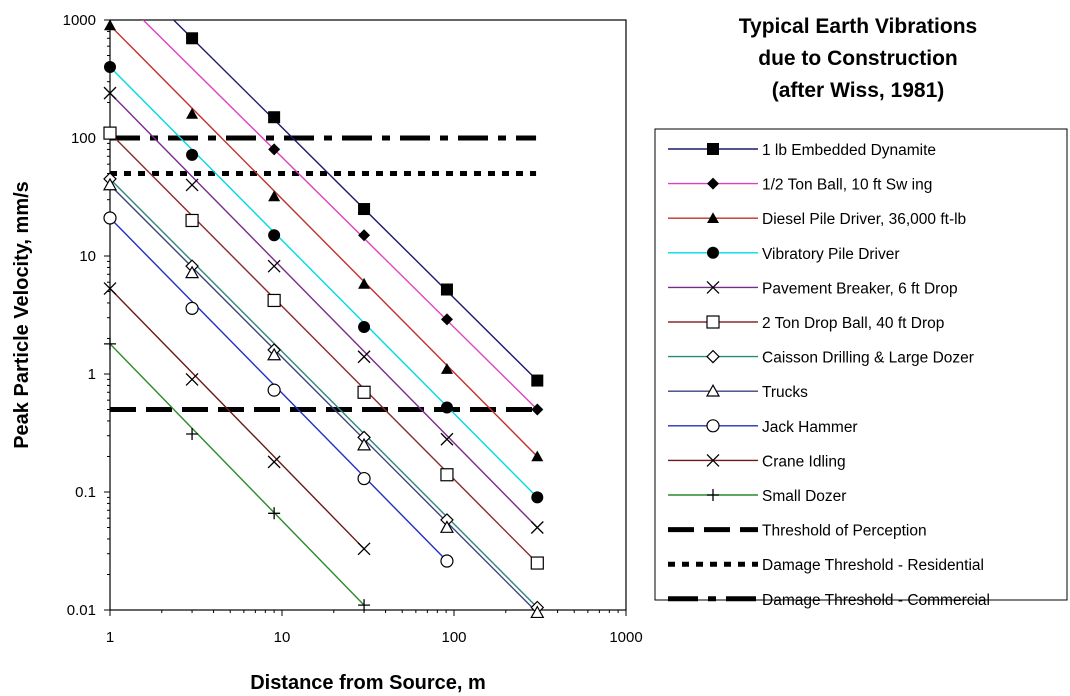 Image resolution: width=1070 pixels, height=696 pixels. Describe the element at coordinates (738, 392) in the screenshot. I see `legend-item: Trucks` at that location.